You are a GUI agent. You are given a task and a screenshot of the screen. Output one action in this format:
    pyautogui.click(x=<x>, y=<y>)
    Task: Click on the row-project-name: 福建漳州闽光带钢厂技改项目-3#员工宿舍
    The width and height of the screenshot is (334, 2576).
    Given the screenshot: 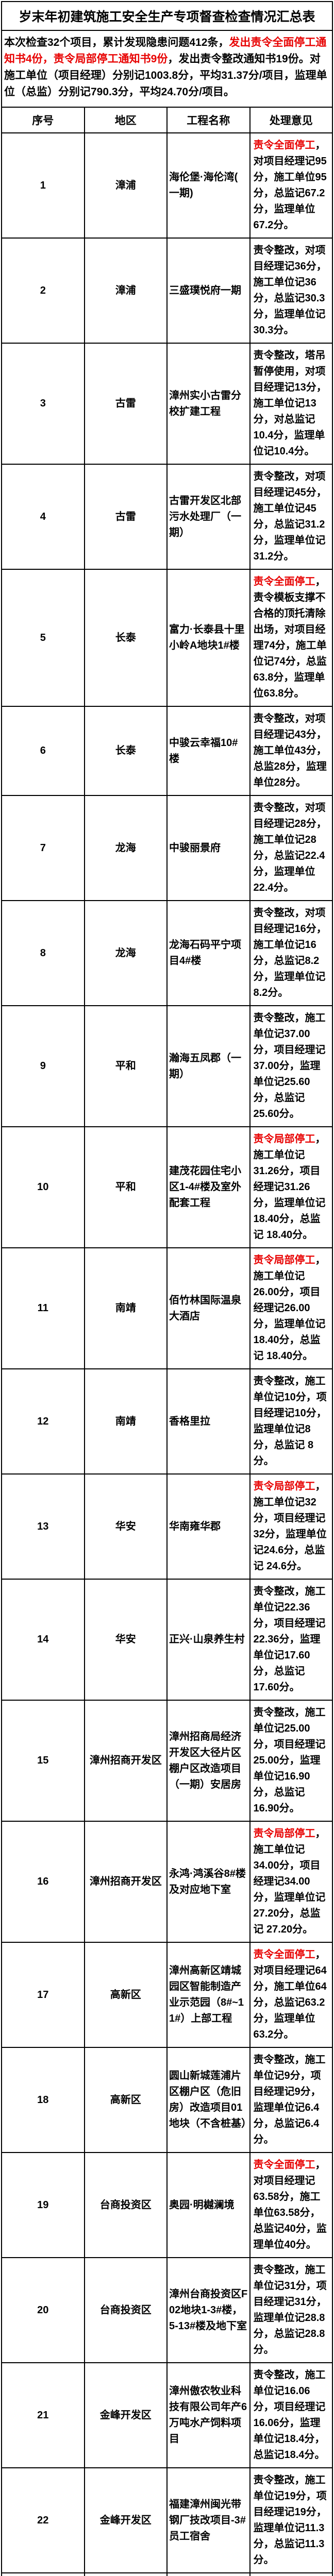 What is the action you would take?
    pyautogui.click(x=208, y=2520)
    